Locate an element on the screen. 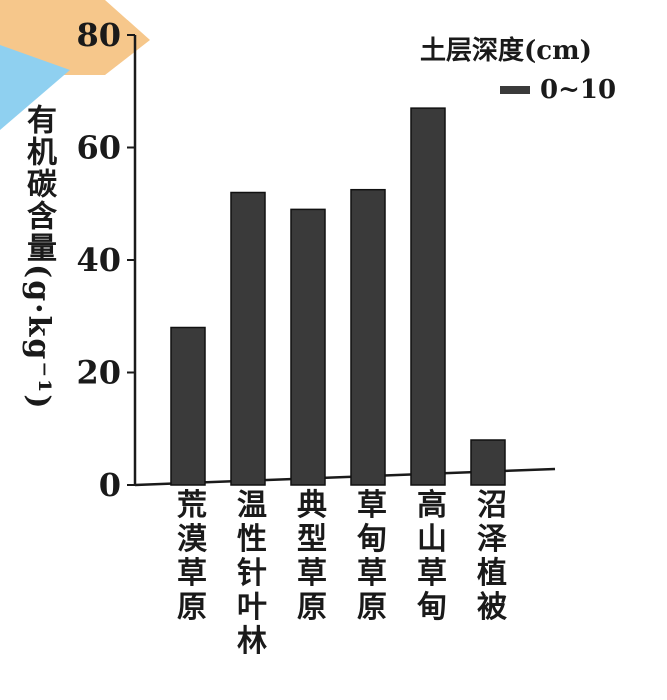  blue-decor-shape is located at coordinates (35, 87).